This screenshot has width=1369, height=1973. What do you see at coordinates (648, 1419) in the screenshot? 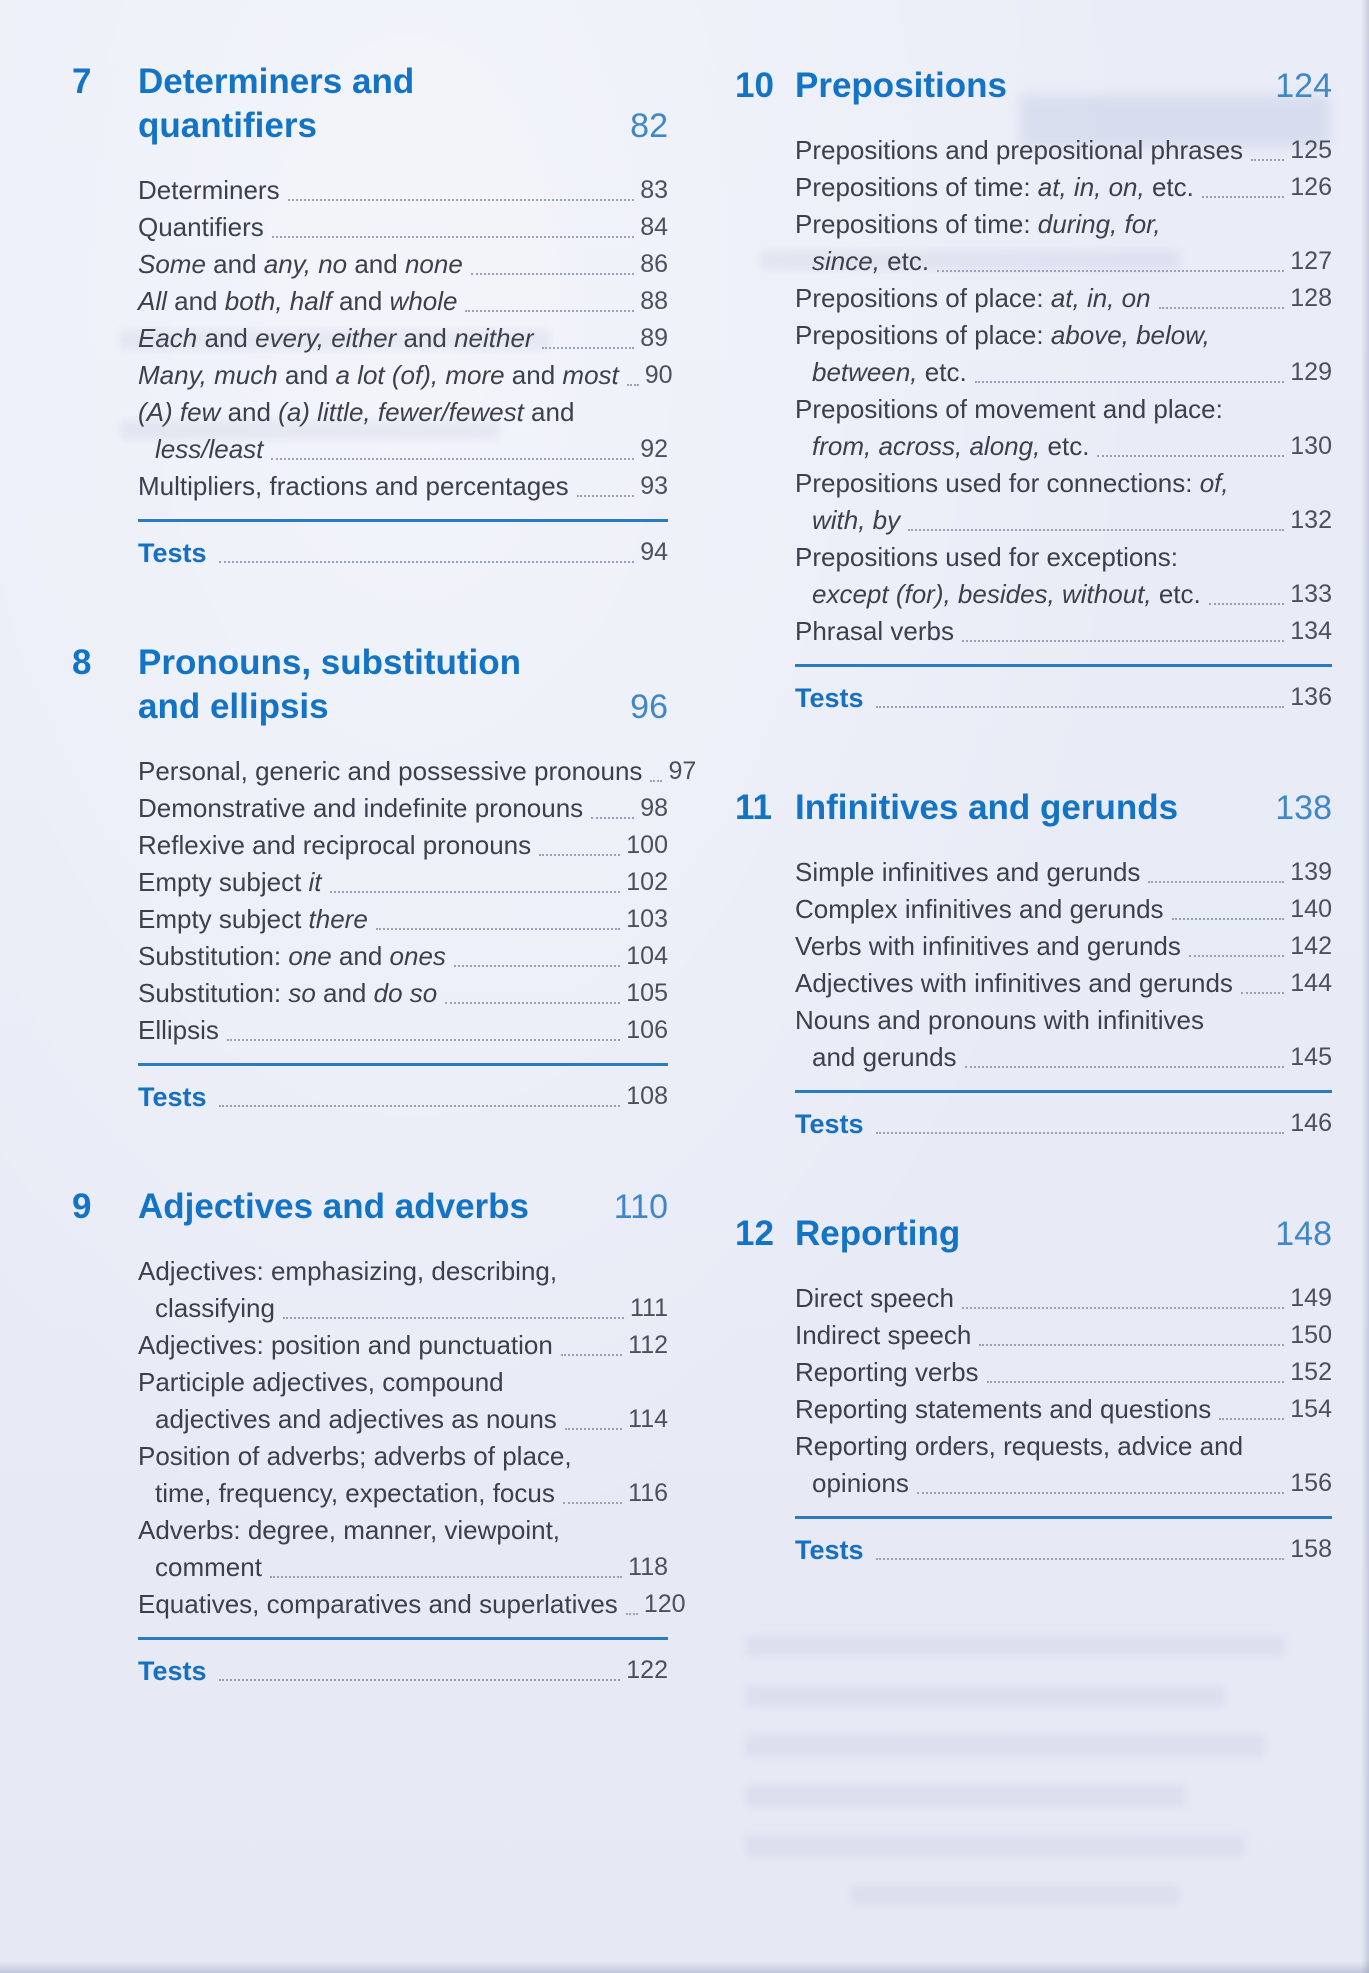
I see `toc-entry-page: 114` at bounding box center [648, 1419].